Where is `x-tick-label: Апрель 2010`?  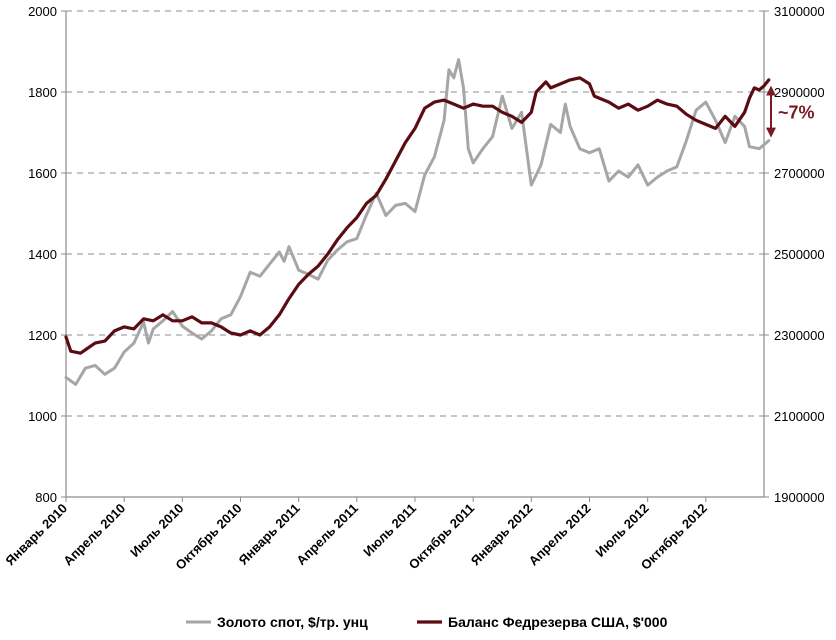 x-tick-label: Апрель 2010 is located at coordinates (94, 535).